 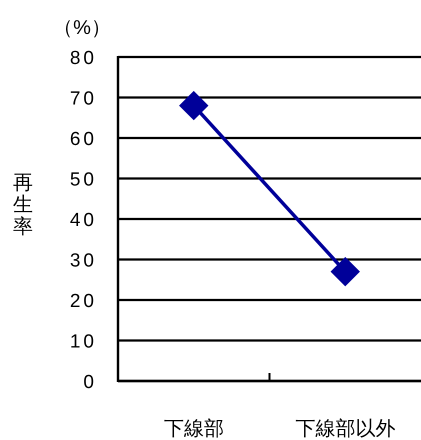 What do you see at coordinates (83, 58) in the screenshot?
I see `ytick: 80` at bounding box center [83, 58].